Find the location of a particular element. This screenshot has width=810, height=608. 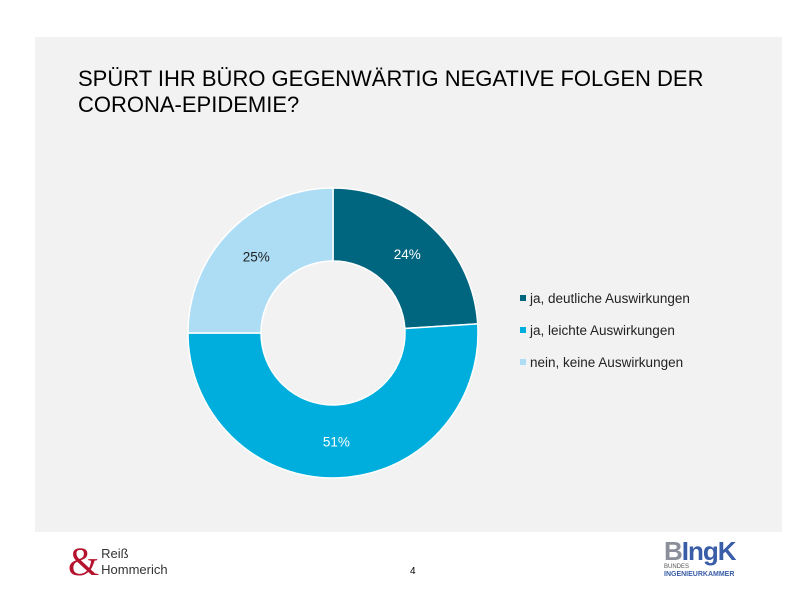

reiss-hommerich-logo: & Reiß Hommerich is located at coordinates (118, 561).